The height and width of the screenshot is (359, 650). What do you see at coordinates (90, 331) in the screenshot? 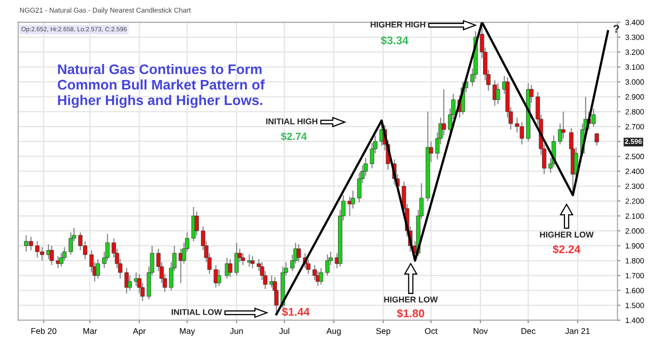
I see `x-tick-label: Mar` at bounding box center [90, 331].